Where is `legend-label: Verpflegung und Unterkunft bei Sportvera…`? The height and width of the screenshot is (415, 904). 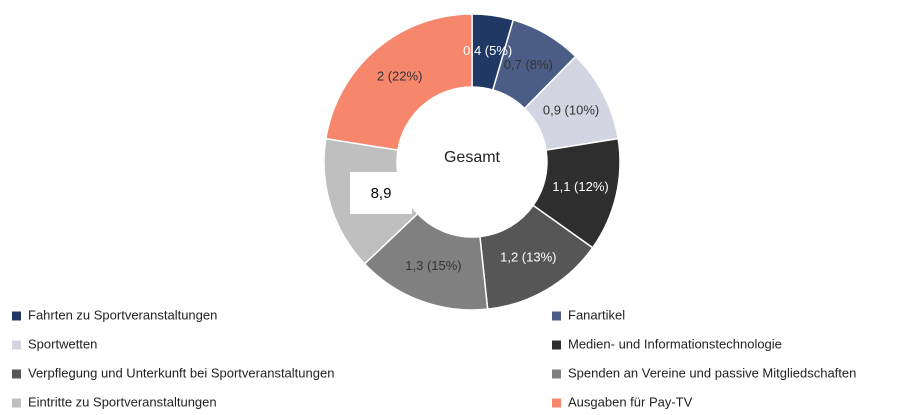
legend-label: Verpflegung und Unterkunft bei Sportvera… is located at coordinates (181, 372).